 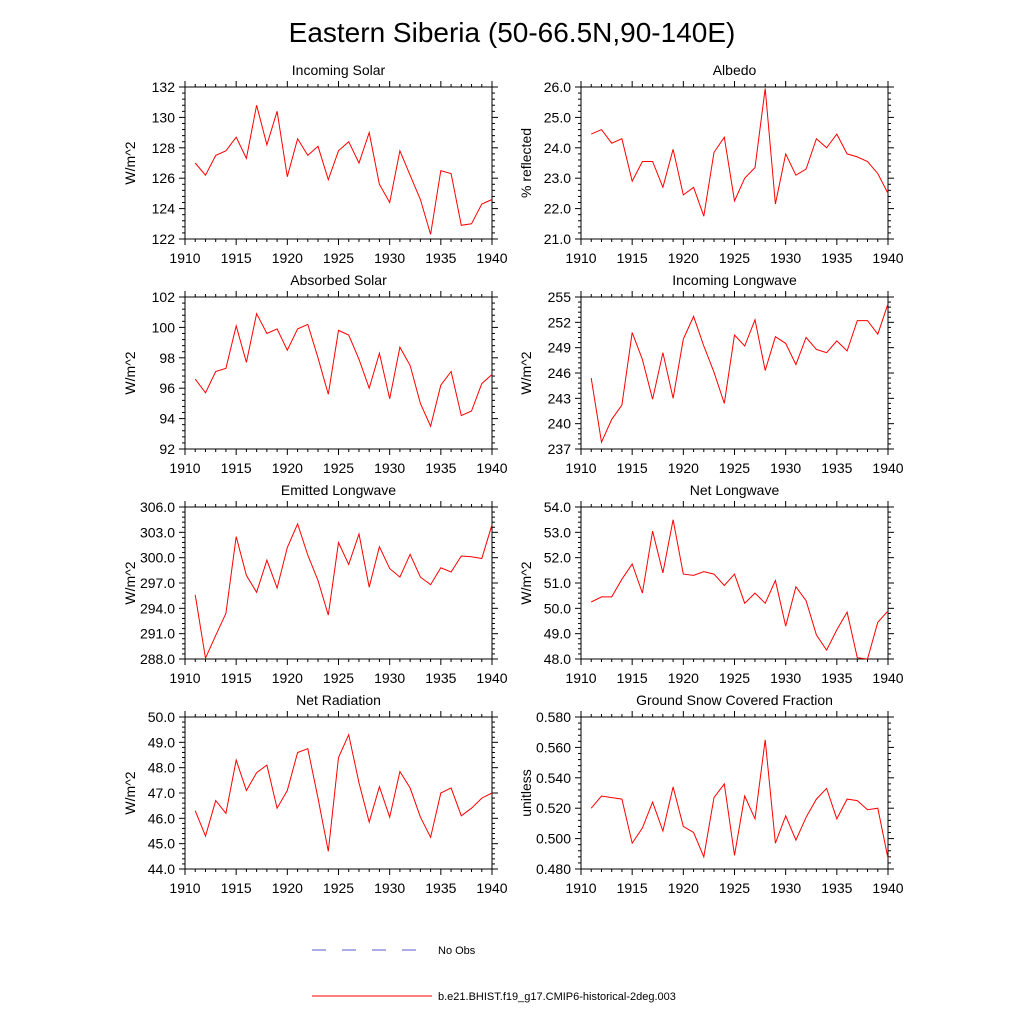 What do you see at coordinates (560, 449) in the screenshot?
I see `y-tick-label: 237` at bounding box center [560, 449].